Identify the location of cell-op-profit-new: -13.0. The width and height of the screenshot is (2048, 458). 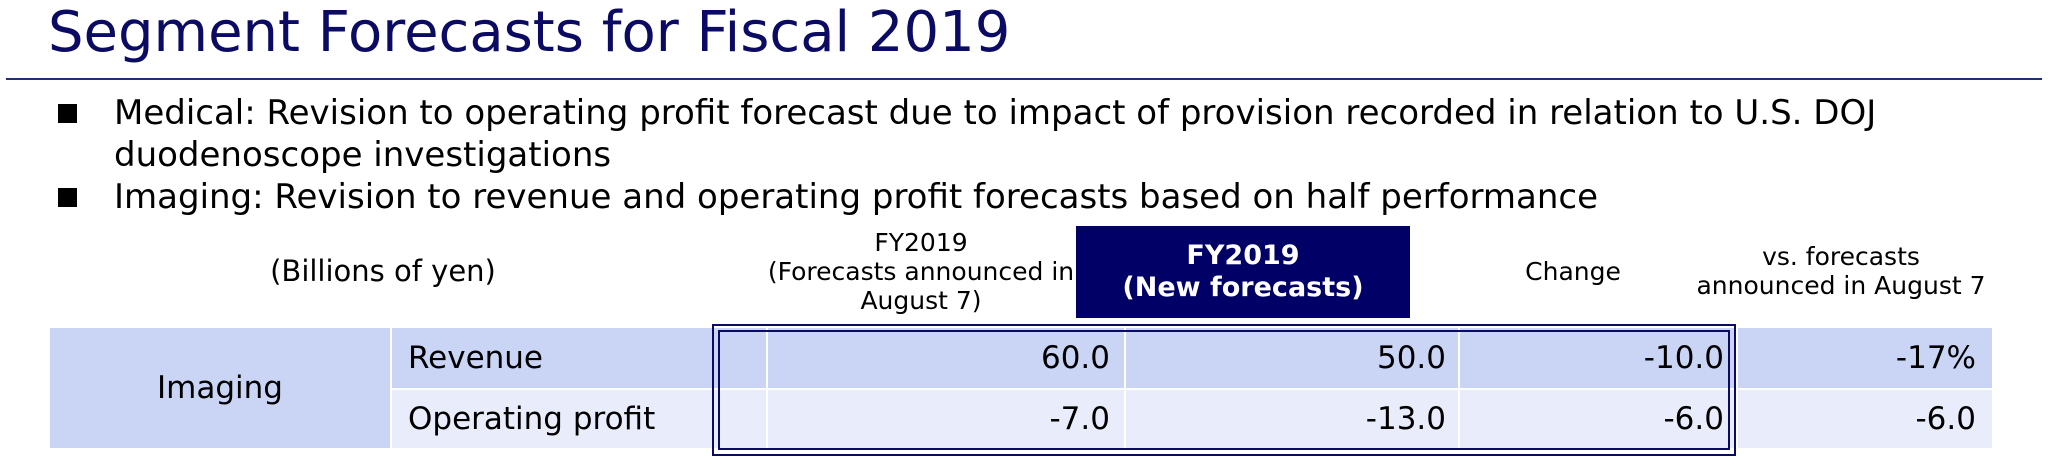
(1292, 419).